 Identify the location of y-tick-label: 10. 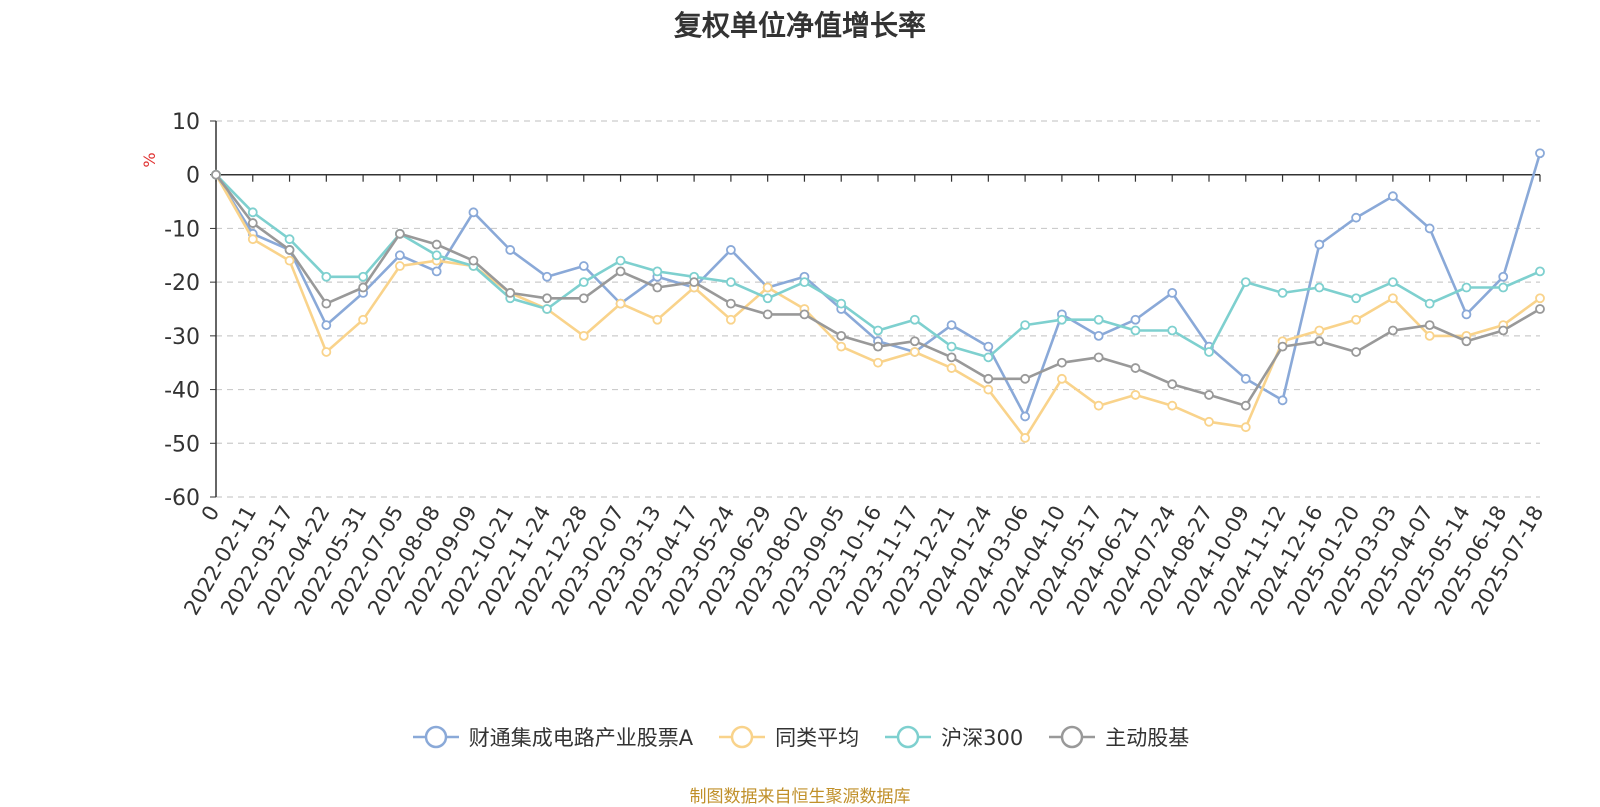
(186, 122).